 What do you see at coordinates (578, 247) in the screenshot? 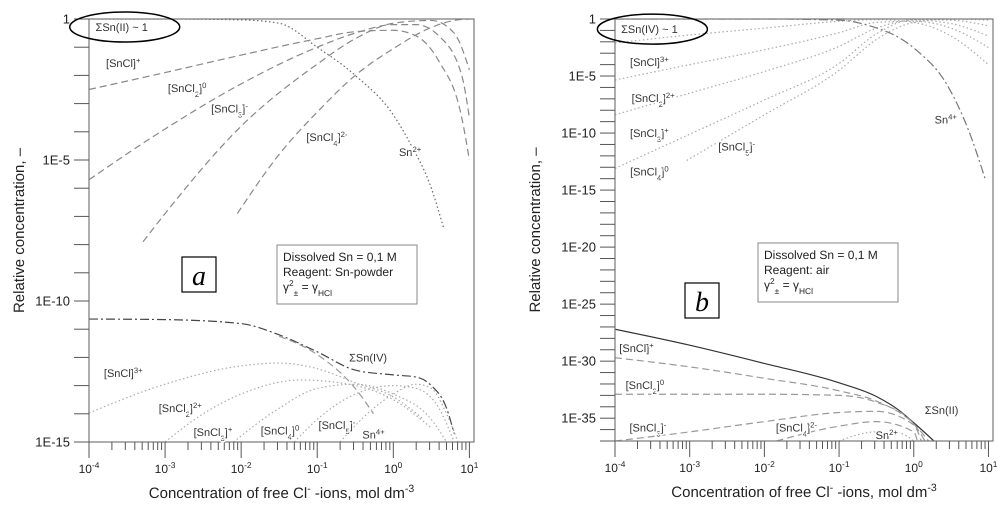
I see `y-tick-label: 1E-20` at bounding box center [578, 247].